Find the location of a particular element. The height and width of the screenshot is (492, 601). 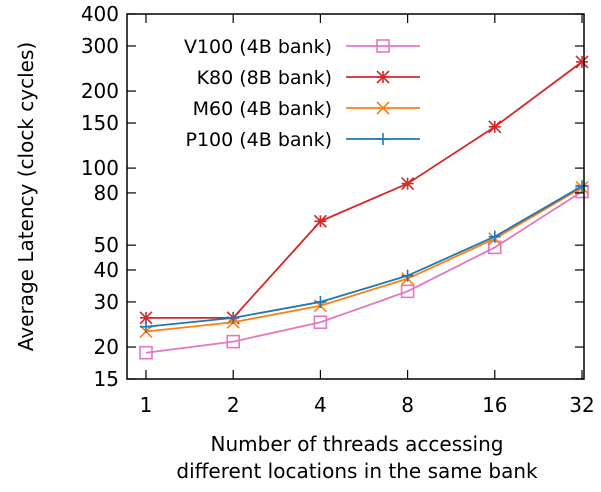

legend-label: V100 (4B bank) is located at coordinates (258, 47).